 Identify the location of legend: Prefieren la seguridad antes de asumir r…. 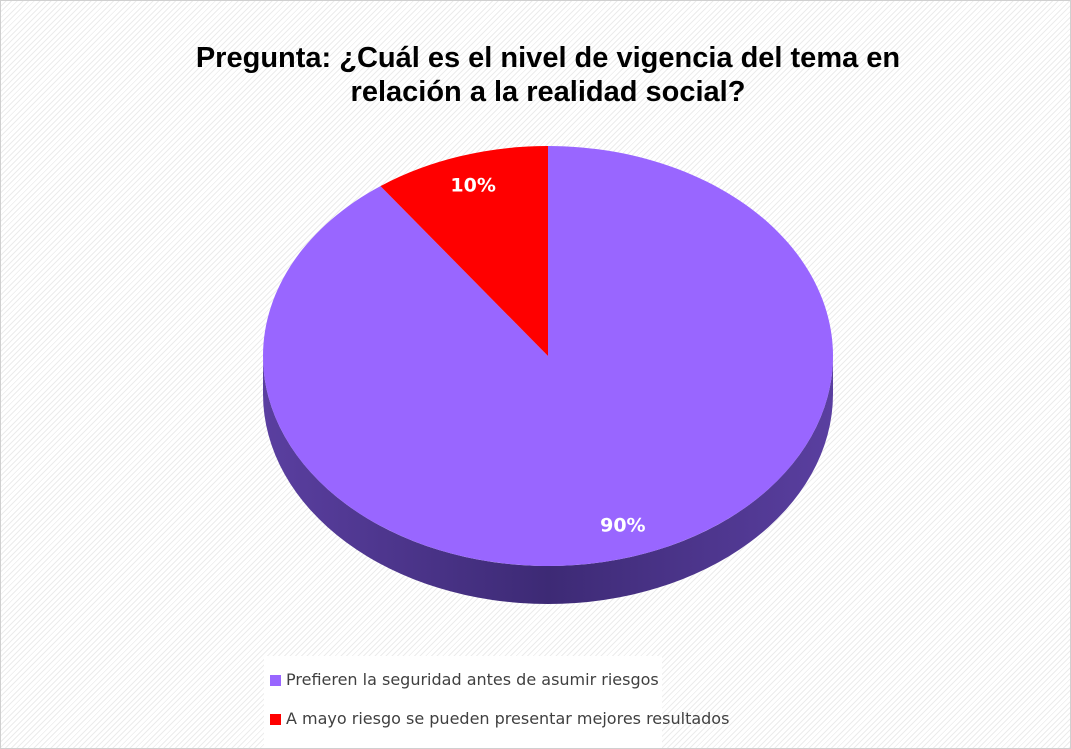
(496, 702).